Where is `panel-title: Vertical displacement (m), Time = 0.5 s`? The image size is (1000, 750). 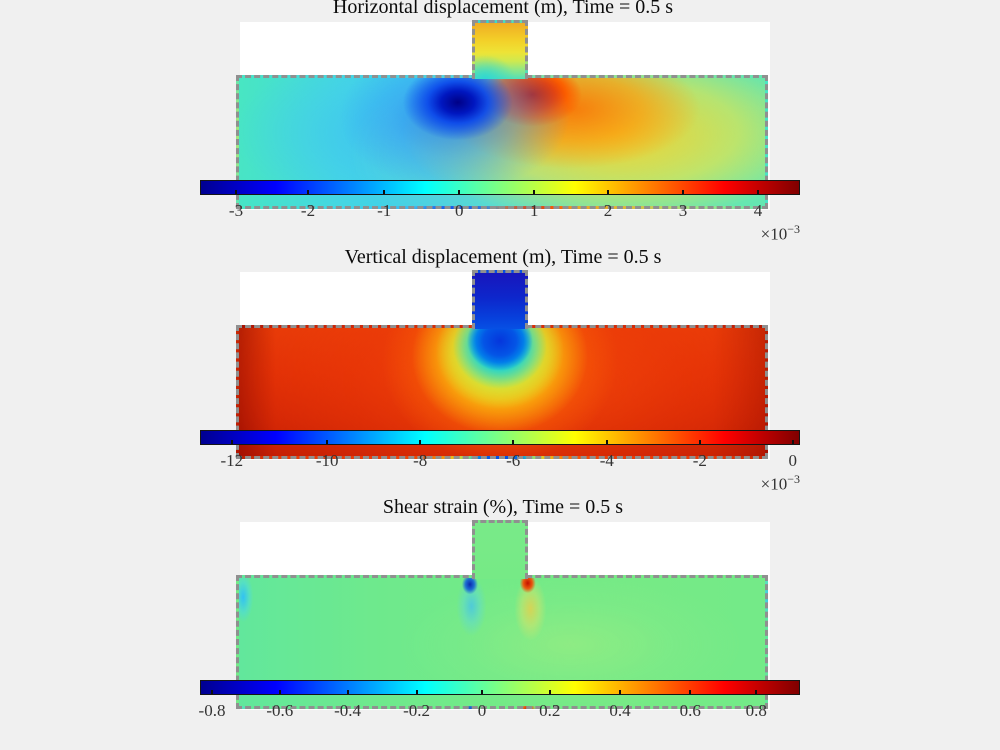
panel-title: Vertical displacement (m), Time = 0.5 s is located at coordinates (503, 257).